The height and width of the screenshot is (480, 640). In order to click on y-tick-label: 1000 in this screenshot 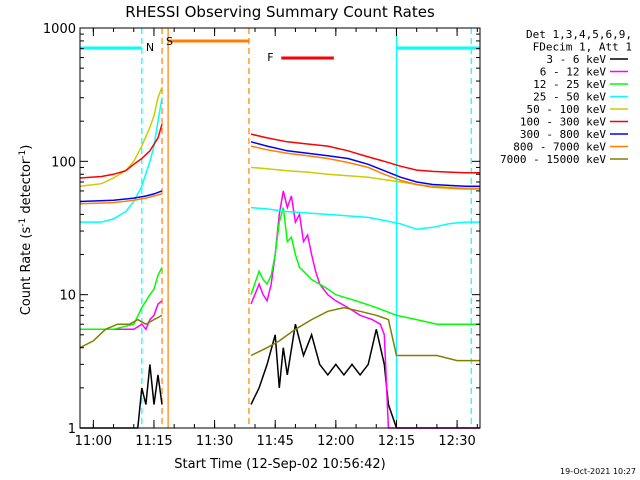, I will do `click(59, 29)`.